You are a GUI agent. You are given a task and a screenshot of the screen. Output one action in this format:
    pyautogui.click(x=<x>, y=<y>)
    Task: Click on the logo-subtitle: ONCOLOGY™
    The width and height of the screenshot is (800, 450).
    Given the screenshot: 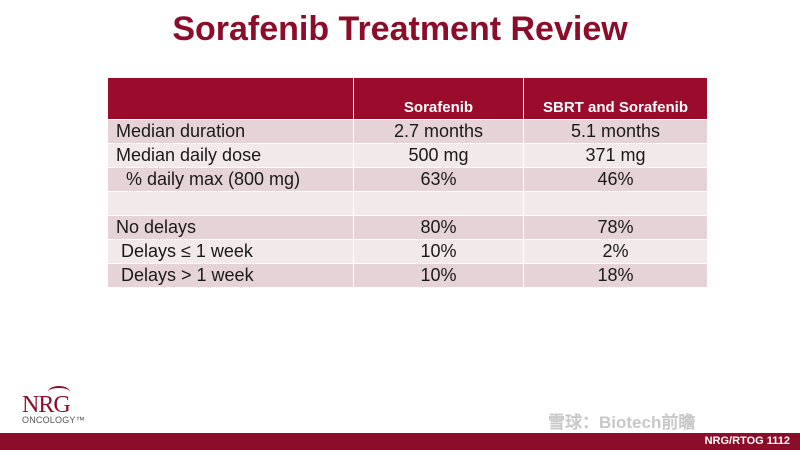 What is the action you would take?
    pyautogui.click(x=53, y=420)
    